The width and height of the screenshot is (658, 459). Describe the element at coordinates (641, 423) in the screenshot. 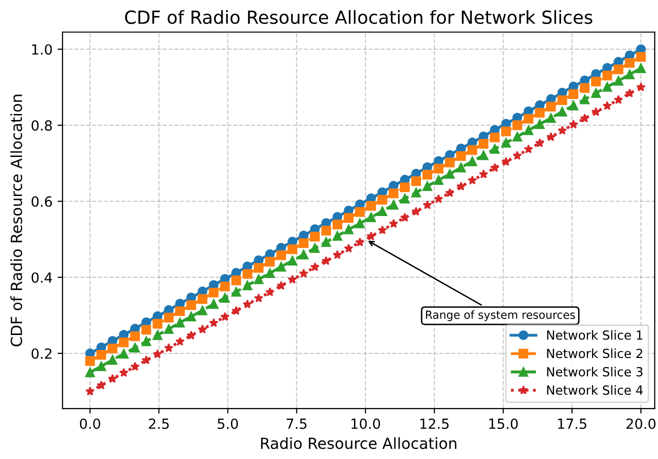

I see `x-tick-label: 20.0` at that location.